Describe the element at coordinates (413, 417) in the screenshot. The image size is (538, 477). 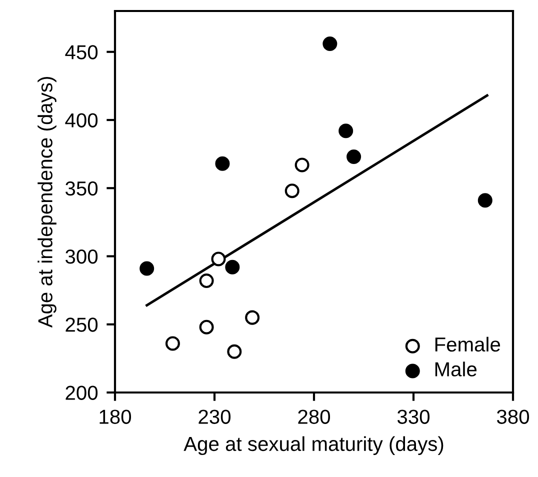
I see `x-tick-label: 330` at that location.